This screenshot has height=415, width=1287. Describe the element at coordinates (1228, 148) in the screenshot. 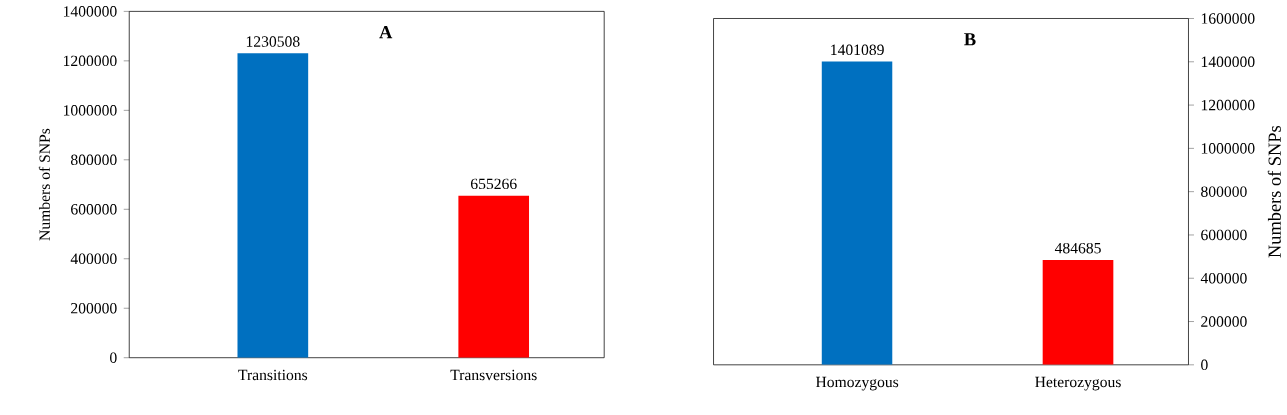

I see `y2-tick-label: 1000000` at that location.